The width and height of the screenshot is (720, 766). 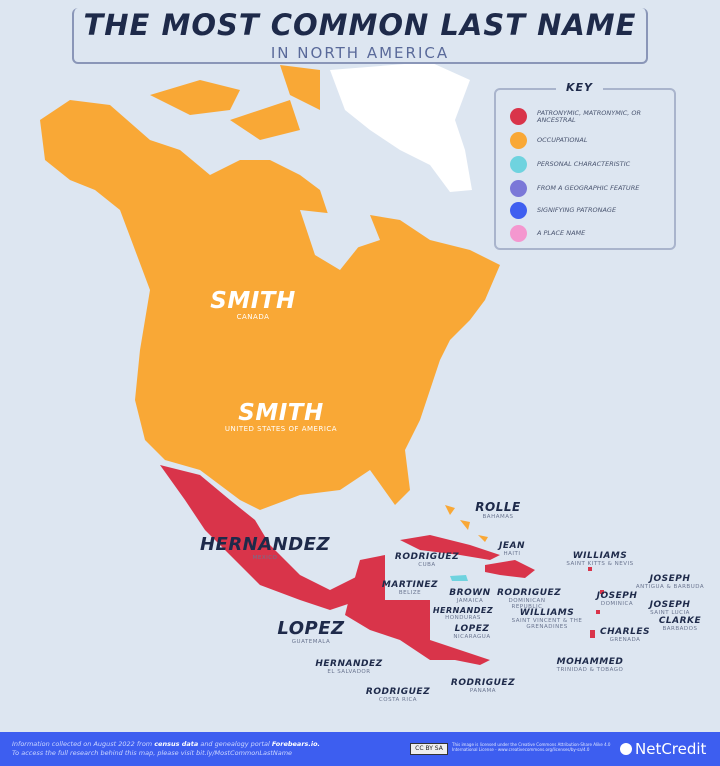 I want to click on label-panama: RODRIGUEZ PANAMA, so click(x=483, y=686).